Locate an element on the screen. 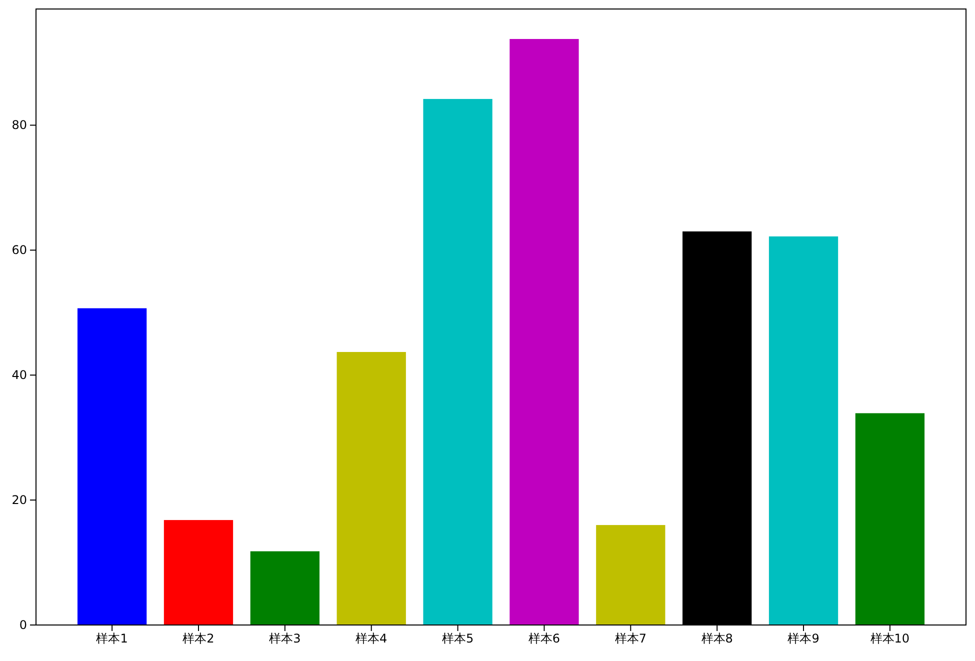 The image size is (975, 661). x-tick-label: 样本6 is located at coordinates (544, 639).